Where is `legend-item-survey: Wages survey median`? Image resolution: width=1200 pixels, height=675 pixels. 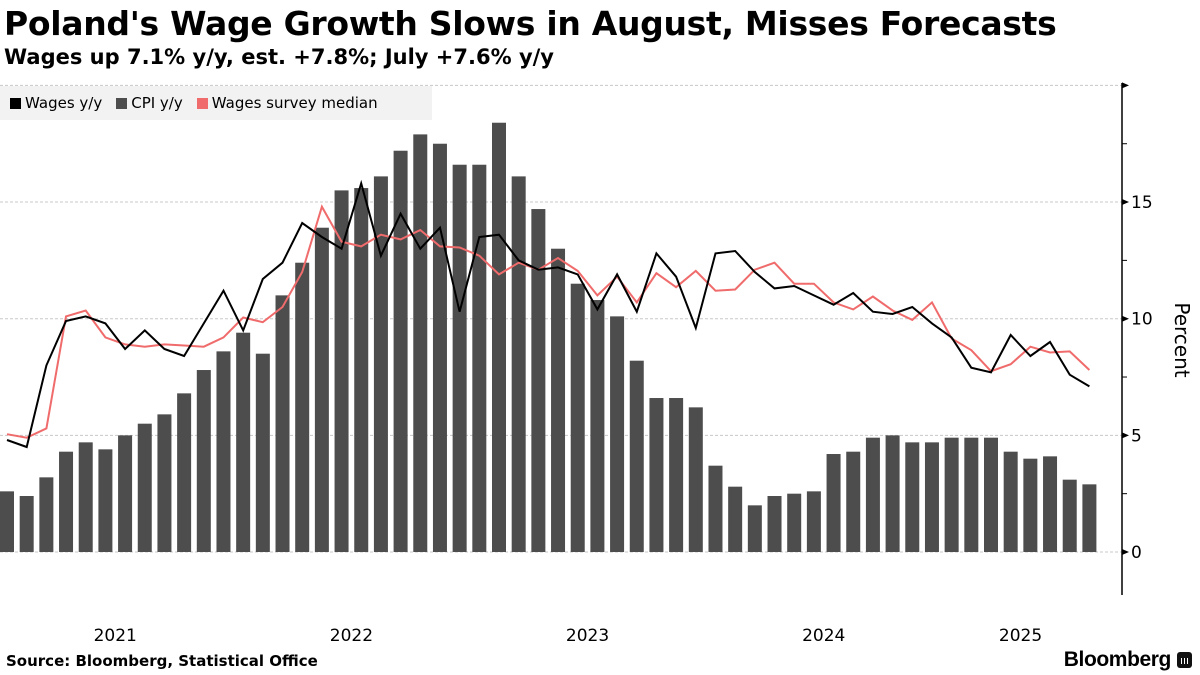 legend-item-survey: Wages survey median is located at coordinates (287, 103).